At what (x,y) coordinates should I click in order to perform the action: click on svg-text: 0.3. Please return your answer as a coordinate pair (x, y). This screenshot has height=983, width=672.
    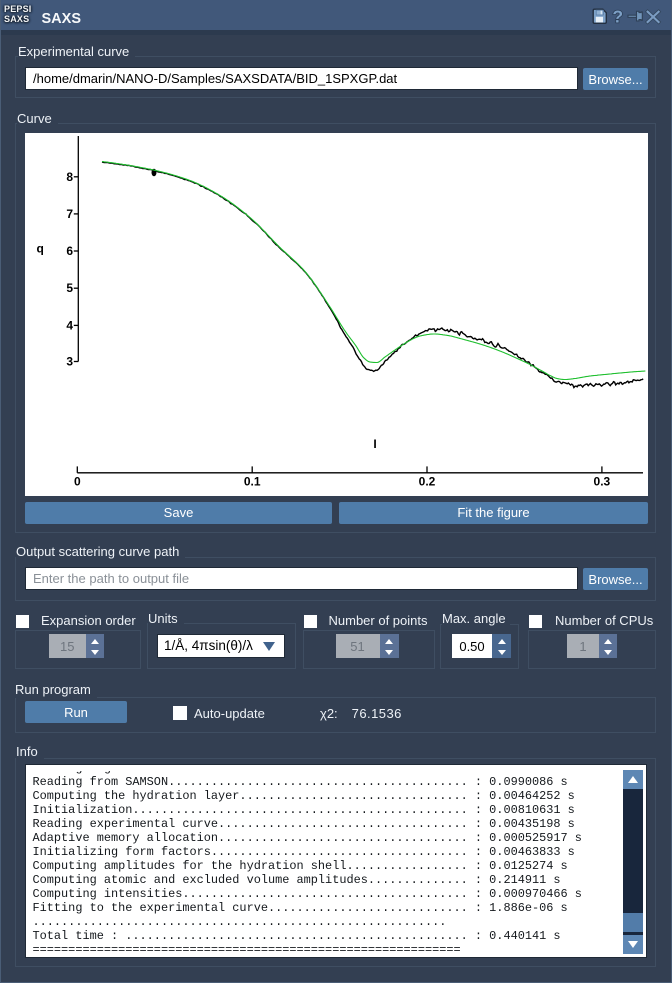
    Looking at the image, I should click on (602, 482).